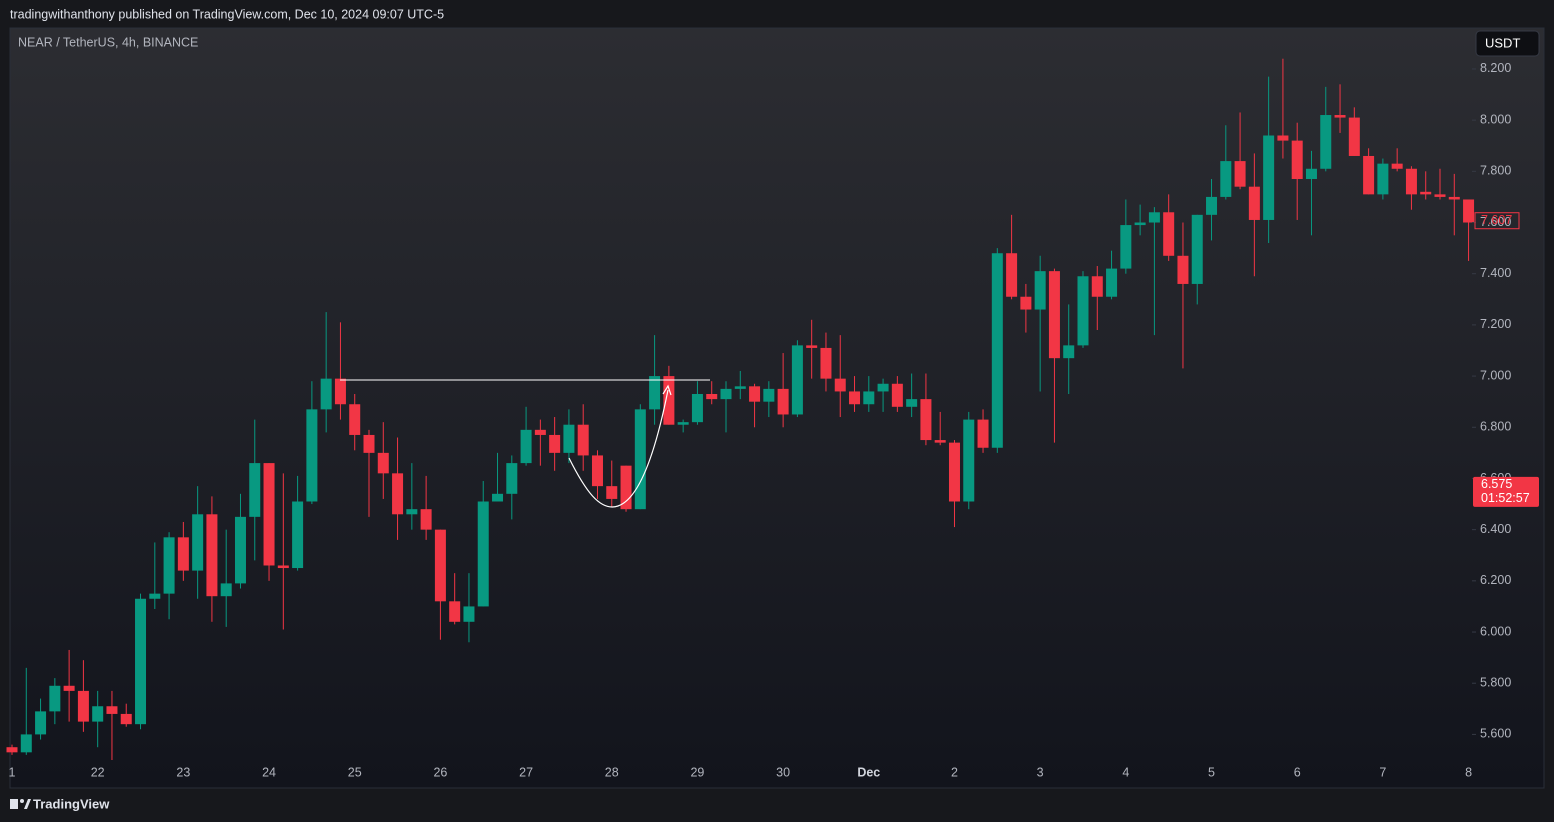 The height and width of the screenshot is (822, 1554). What do you see at coordinates (71, 803) in the screenshot?
I see `footer-brand: TradingView` at bounding box center [71, 803].